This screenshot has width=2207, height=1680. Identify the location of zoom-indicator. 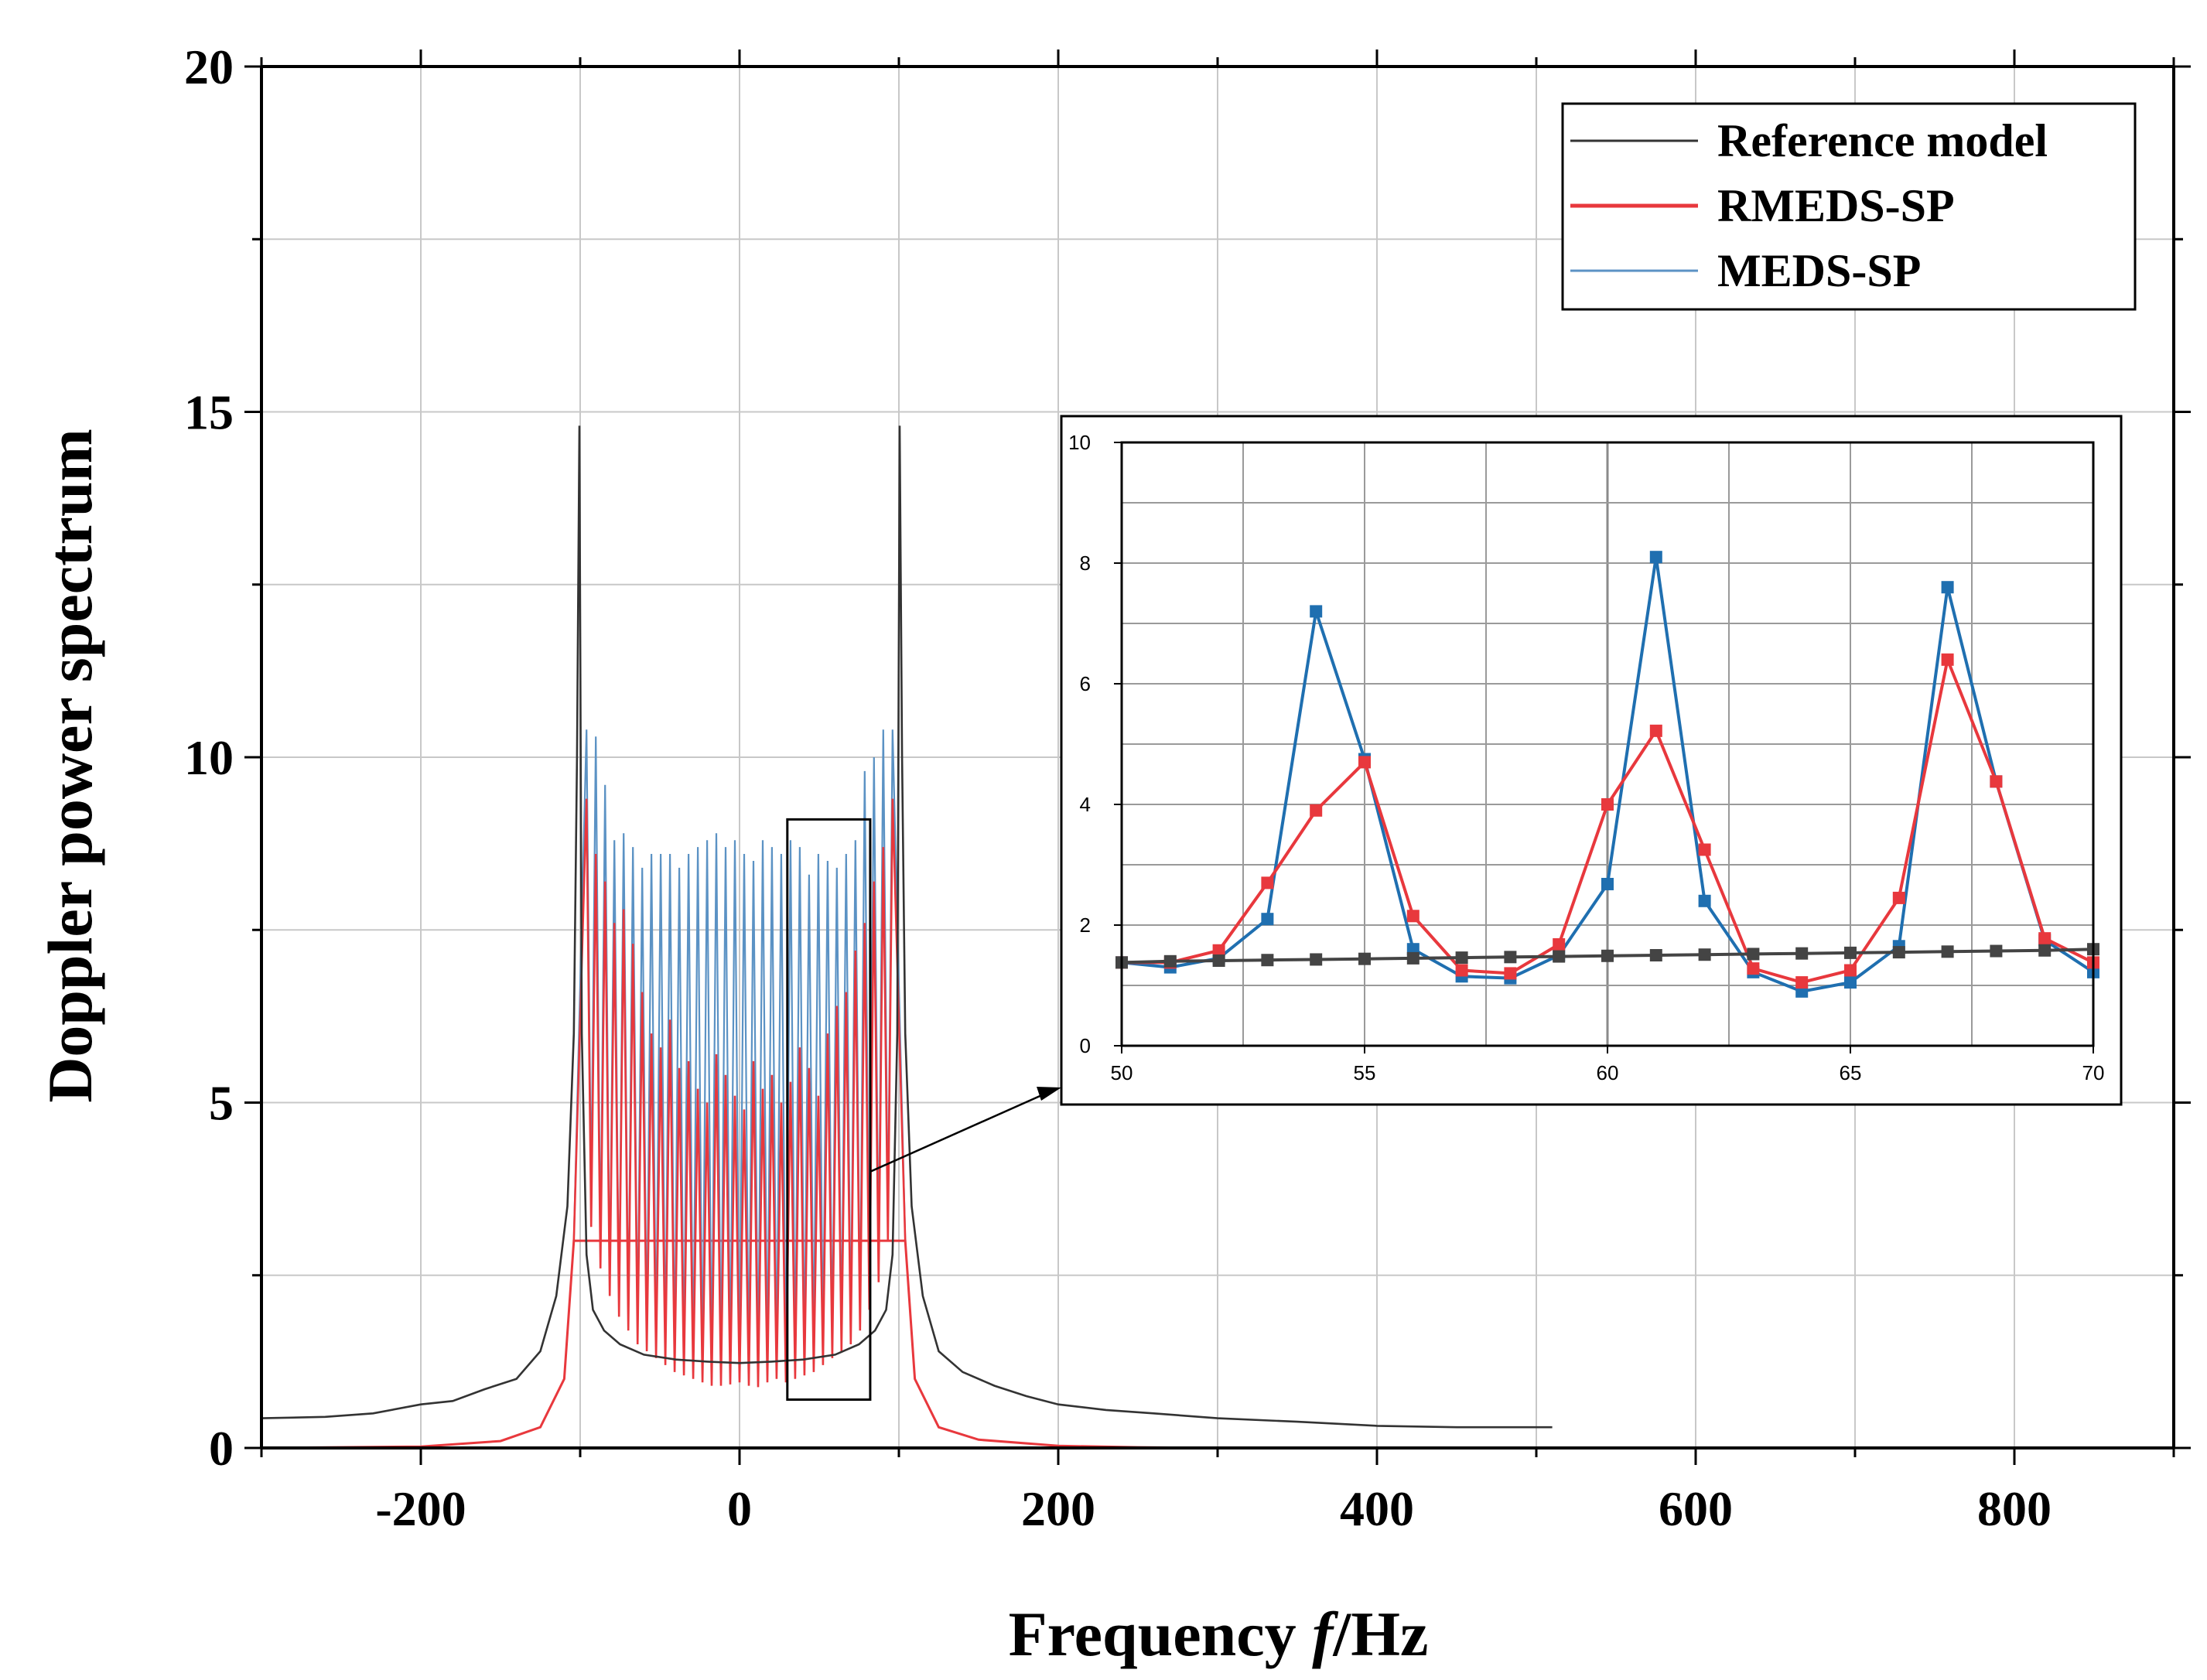
(923, 1110).